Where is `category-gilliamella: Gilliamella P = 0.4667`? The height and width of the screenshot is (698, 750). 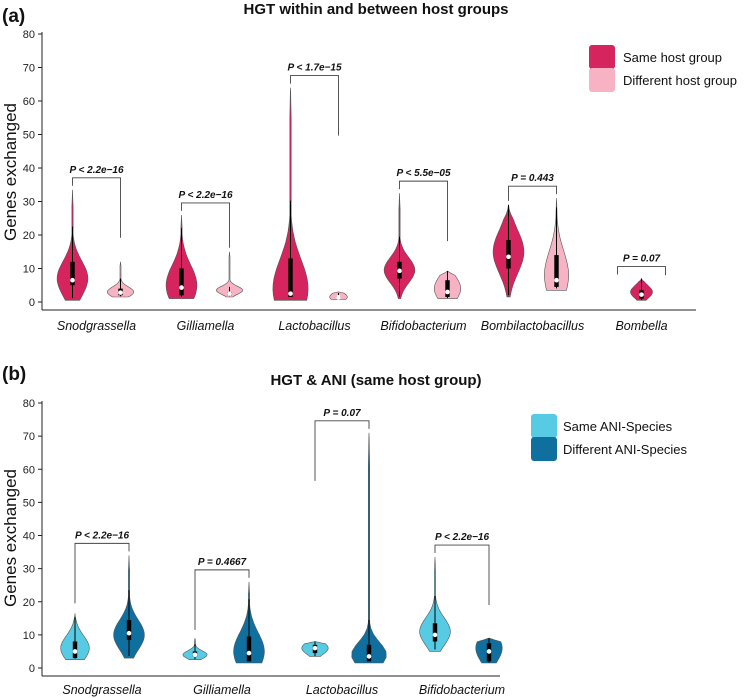
category-gilliamella: Gilliamella P = 0.4667 is located at coordinates (223, 627).